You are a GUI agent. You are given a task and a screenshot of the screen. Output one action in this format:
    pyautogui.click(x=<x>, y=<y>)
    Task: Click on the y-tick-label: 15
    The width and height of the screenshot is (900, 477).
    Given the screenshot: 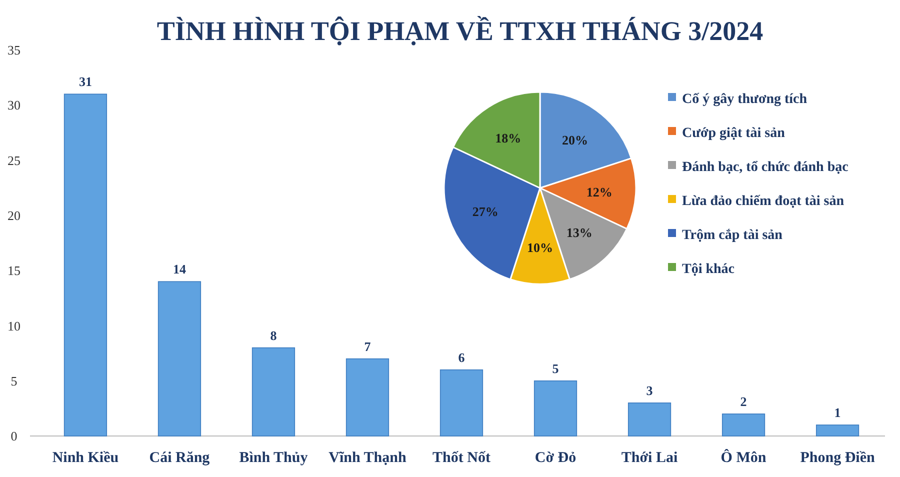 What is the action you would take?
    pyautogui.click(x=14, y=270)
    